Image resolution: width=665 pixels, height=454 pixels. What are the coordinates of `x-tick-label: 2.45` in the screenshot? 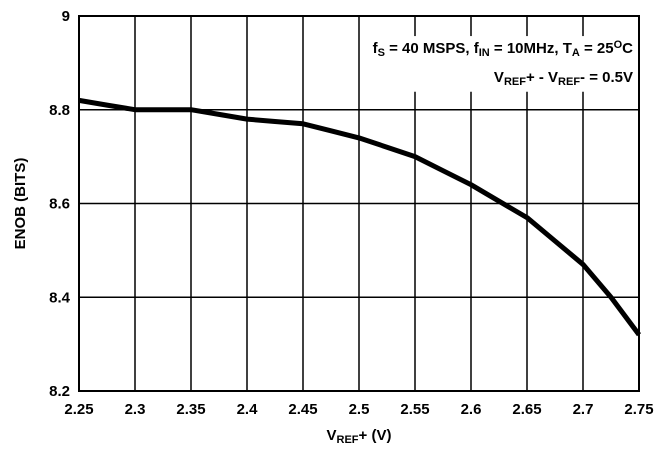 It's located at (302, 409).